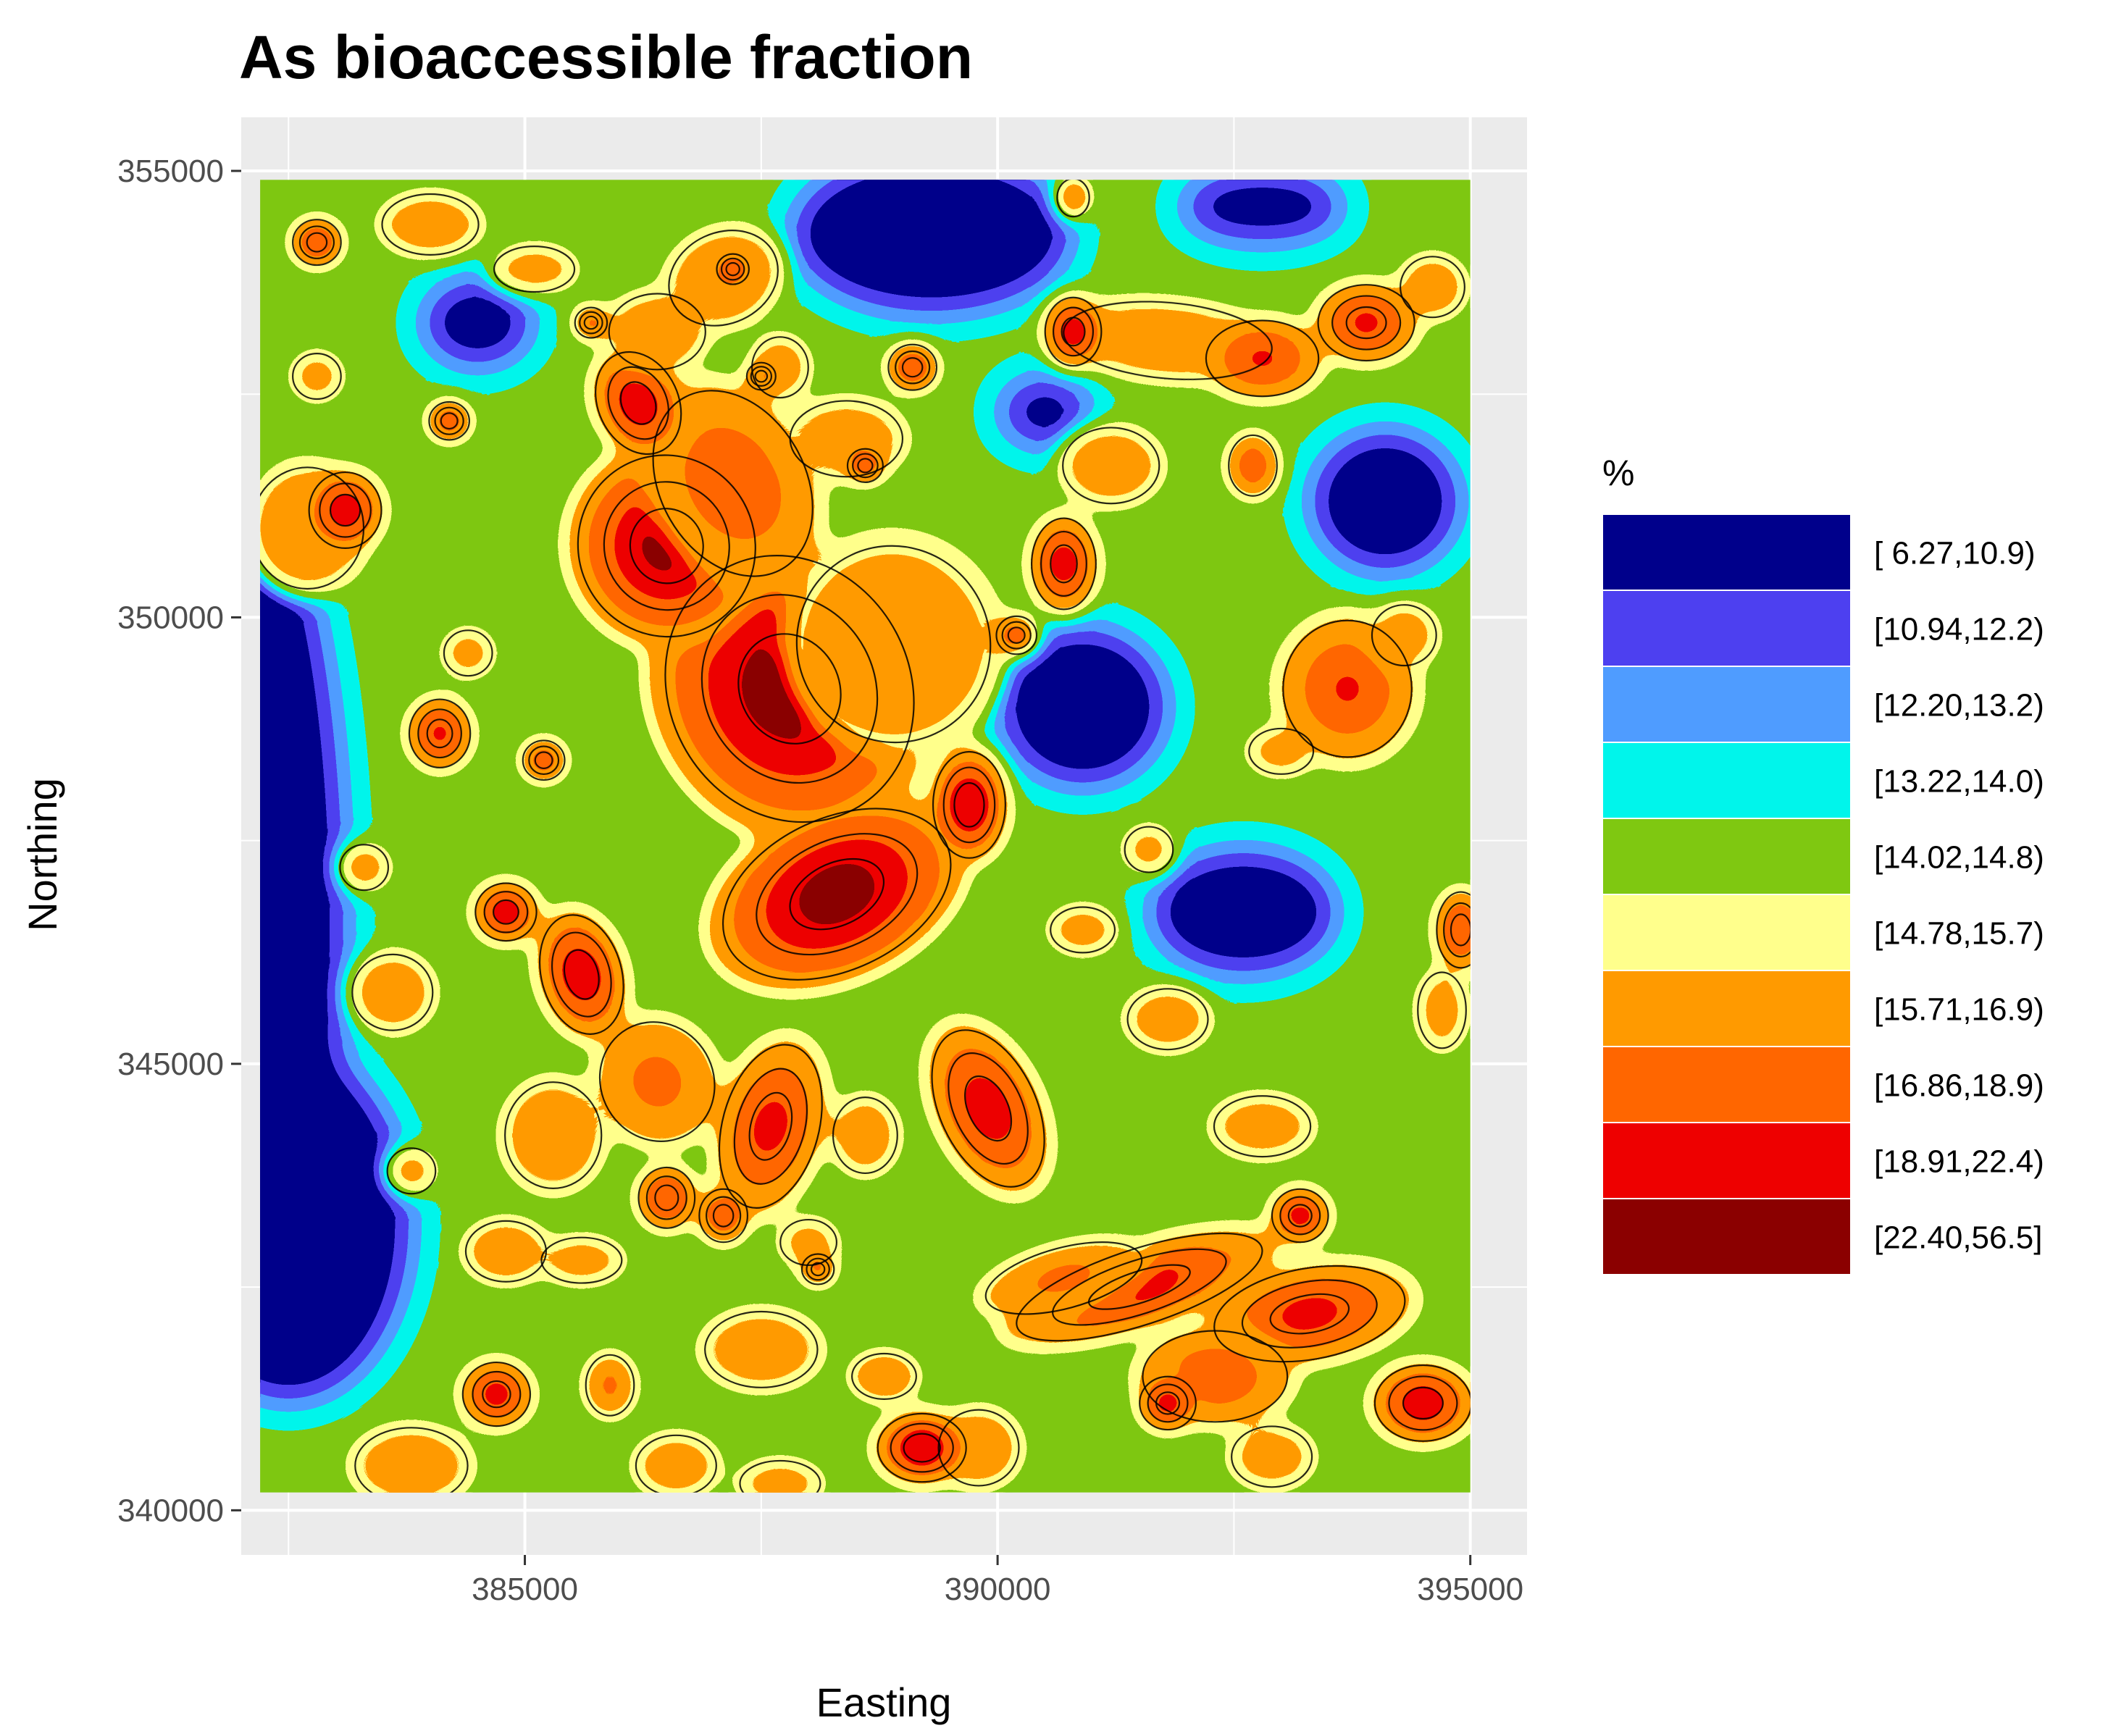 This screenshot has height=1736, width=2108. Describe the element at coordinates (1959, 782) in the screenshot. I see `legend-label: [13.22,14.0)` at that location.